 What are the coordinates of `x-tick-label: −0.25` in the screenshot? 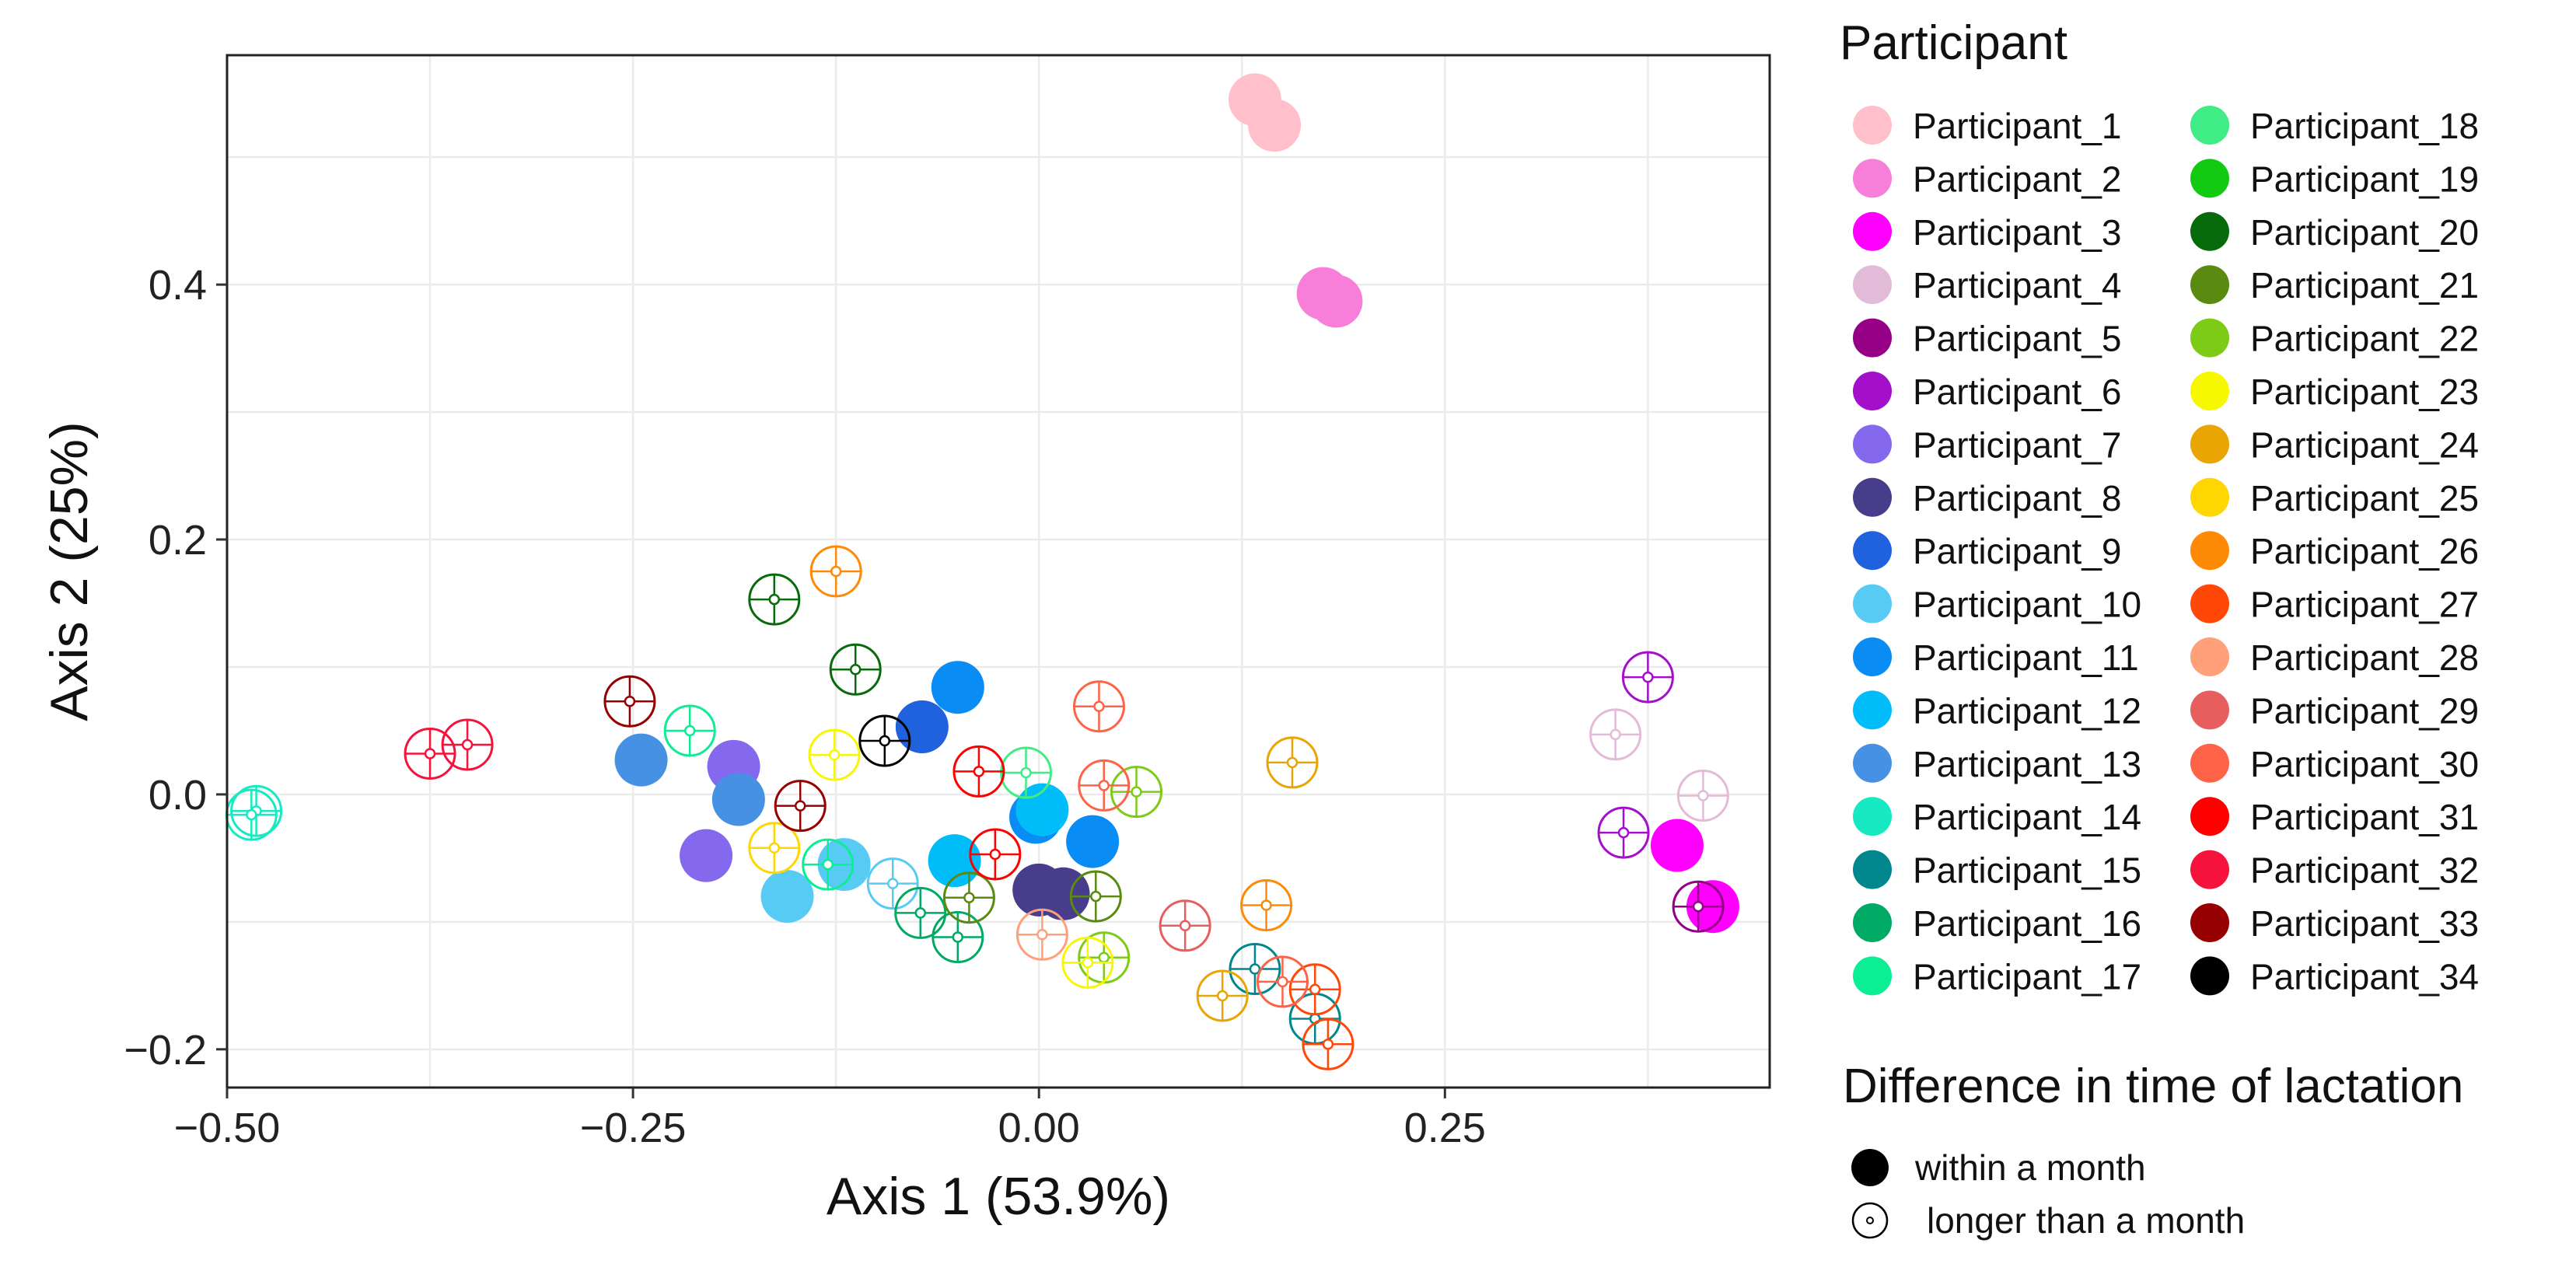 It's located at (633, 1128).